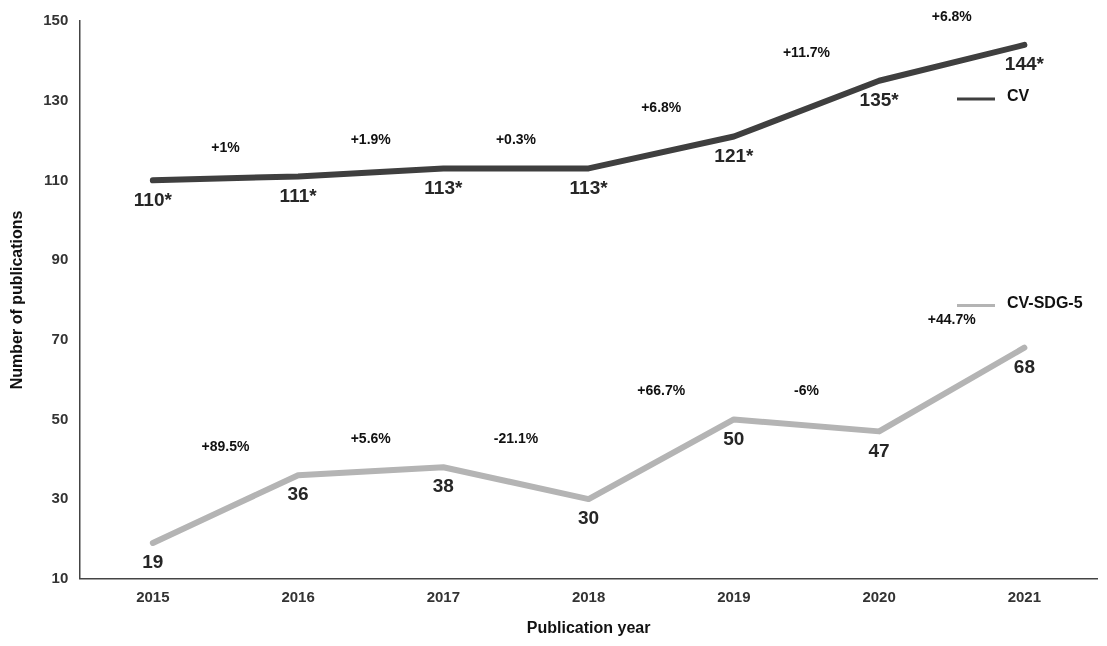  Describe the element at coordinates (588, 596) in the screenshot. I see `x-tick-label: 2018` at that location.